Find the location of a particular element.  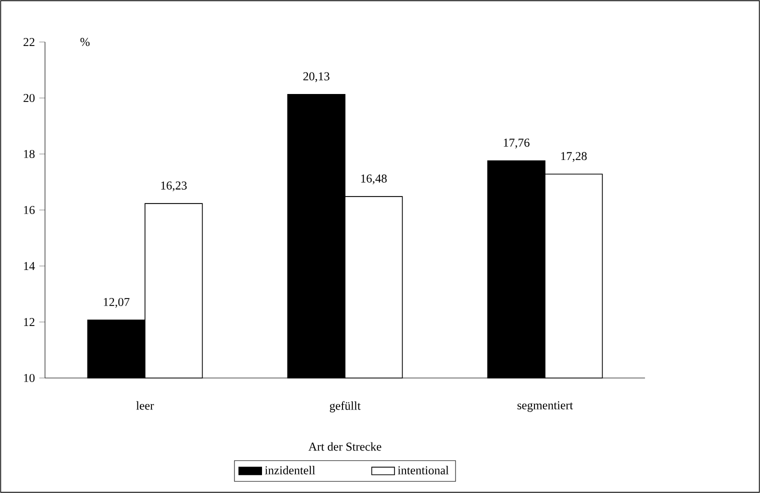

data-label: 12,07 is located at coordinates (117, 303).